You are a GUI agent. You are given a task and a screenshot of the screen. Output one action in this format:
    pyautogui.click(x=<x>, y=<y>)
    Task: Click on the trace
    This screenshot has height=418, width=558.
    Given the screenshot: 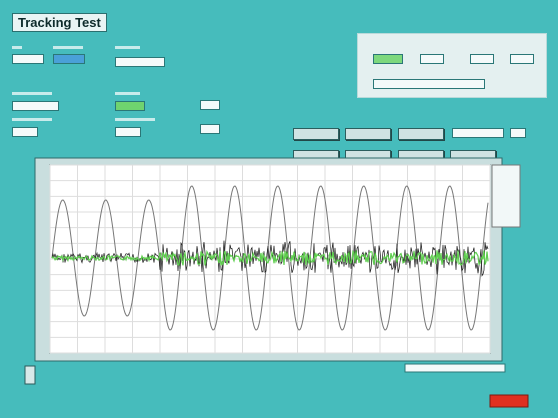 What is the action you would take?
    pyautogui.click(x=270, y=257)
    